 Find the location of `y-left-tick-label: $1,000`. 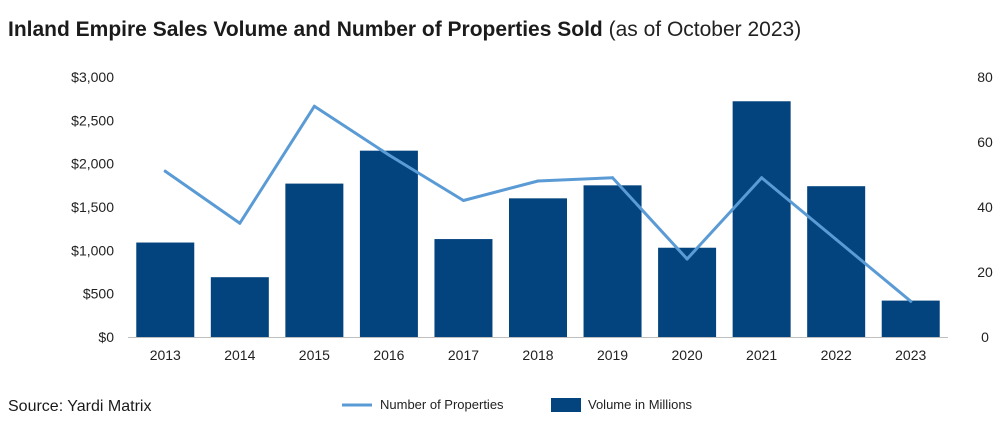

y-left-tick-label: $1,000 is located at coordinates (92, 250).